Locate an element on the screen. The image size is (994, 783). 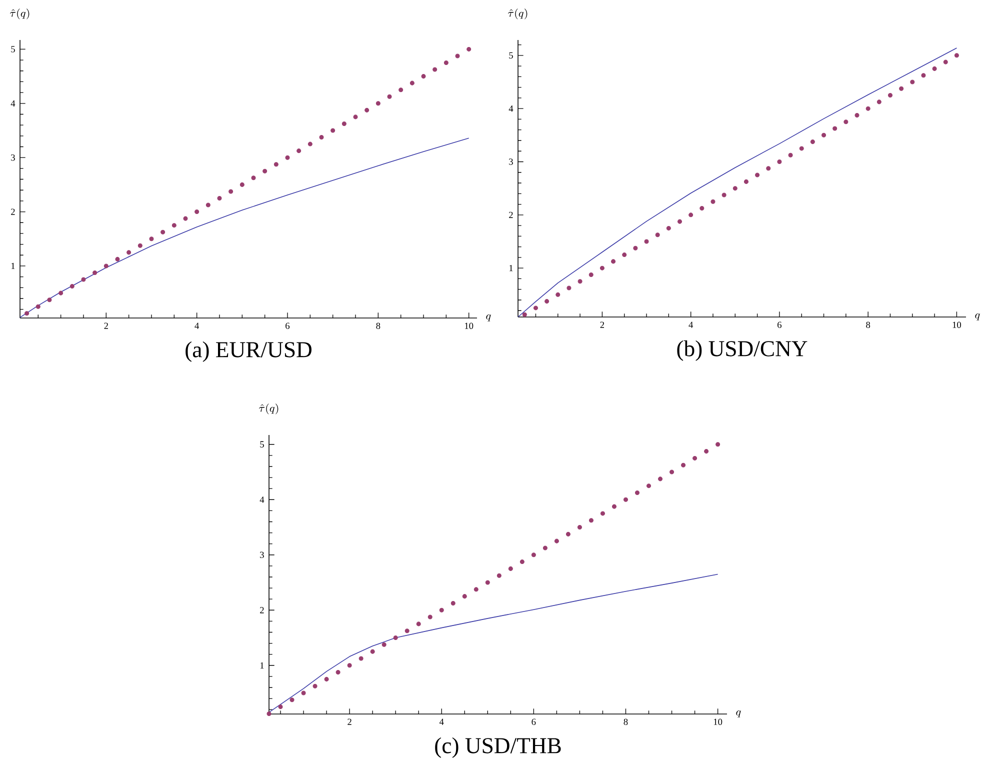
y-axis-title: $\hat{\tau}(q)$ is located at coordinates (20, 14).